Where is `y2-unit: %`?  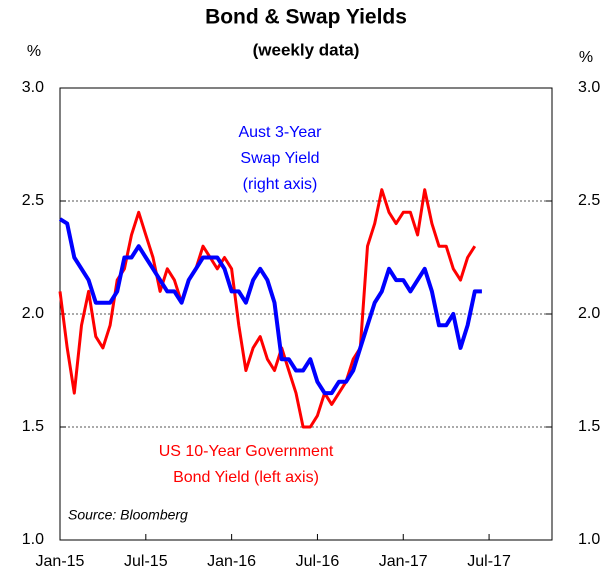
y2-unit: % is located at coordinates (586, 57).